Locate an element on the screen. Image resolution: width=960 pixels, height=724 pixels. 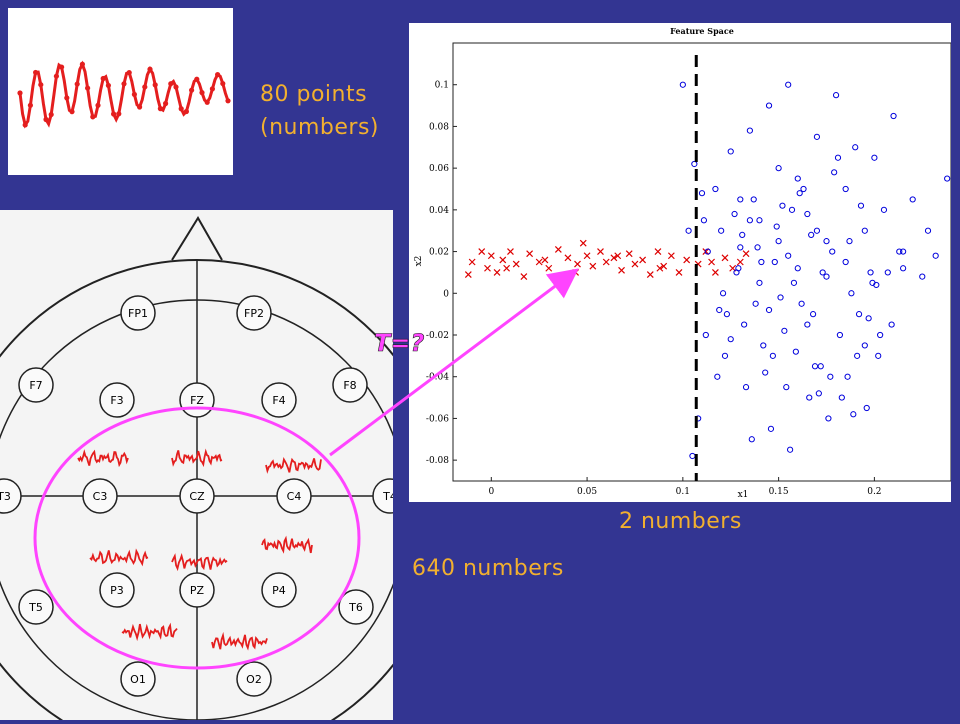
chart-title: Feature Space is located at coordinates (702, 31).